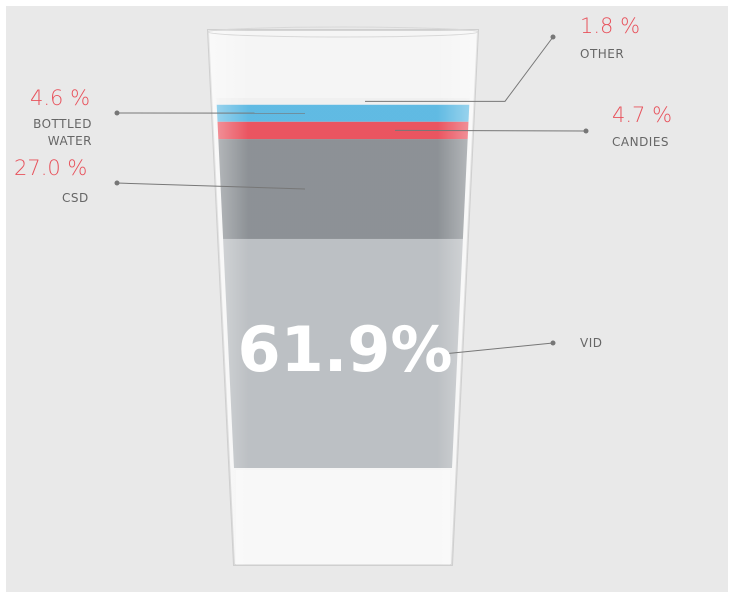 This screenshot has height=598, width=734. I want to click on glass-rim, so click(343, 32).